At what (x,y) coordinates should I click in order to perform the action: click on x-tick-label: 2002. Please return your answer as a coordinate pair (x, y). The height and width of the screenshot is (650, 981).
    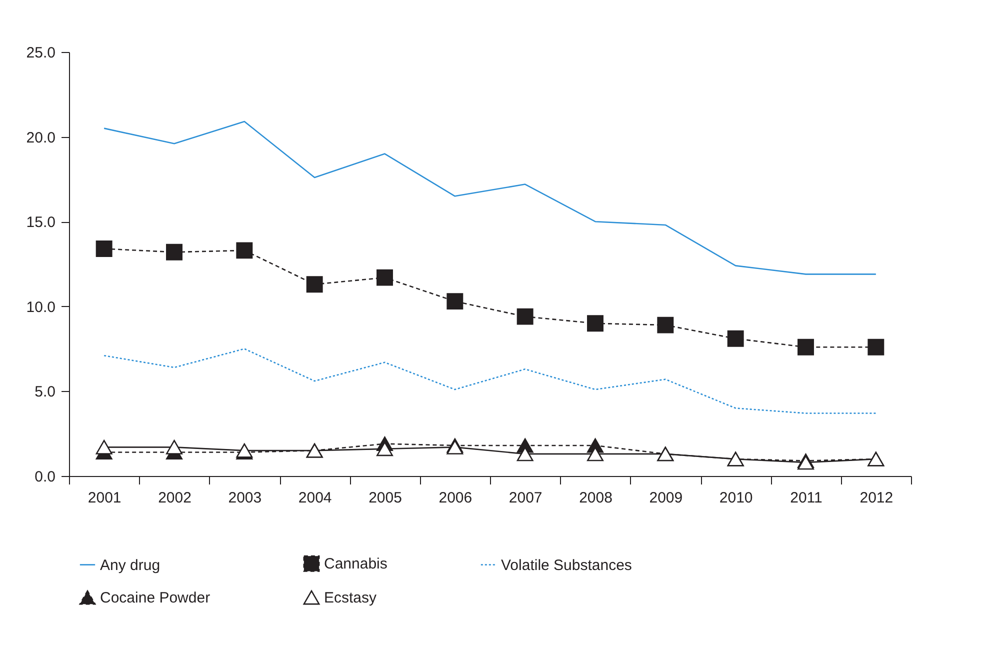
    Looking at the image, I should click on (175, 498).